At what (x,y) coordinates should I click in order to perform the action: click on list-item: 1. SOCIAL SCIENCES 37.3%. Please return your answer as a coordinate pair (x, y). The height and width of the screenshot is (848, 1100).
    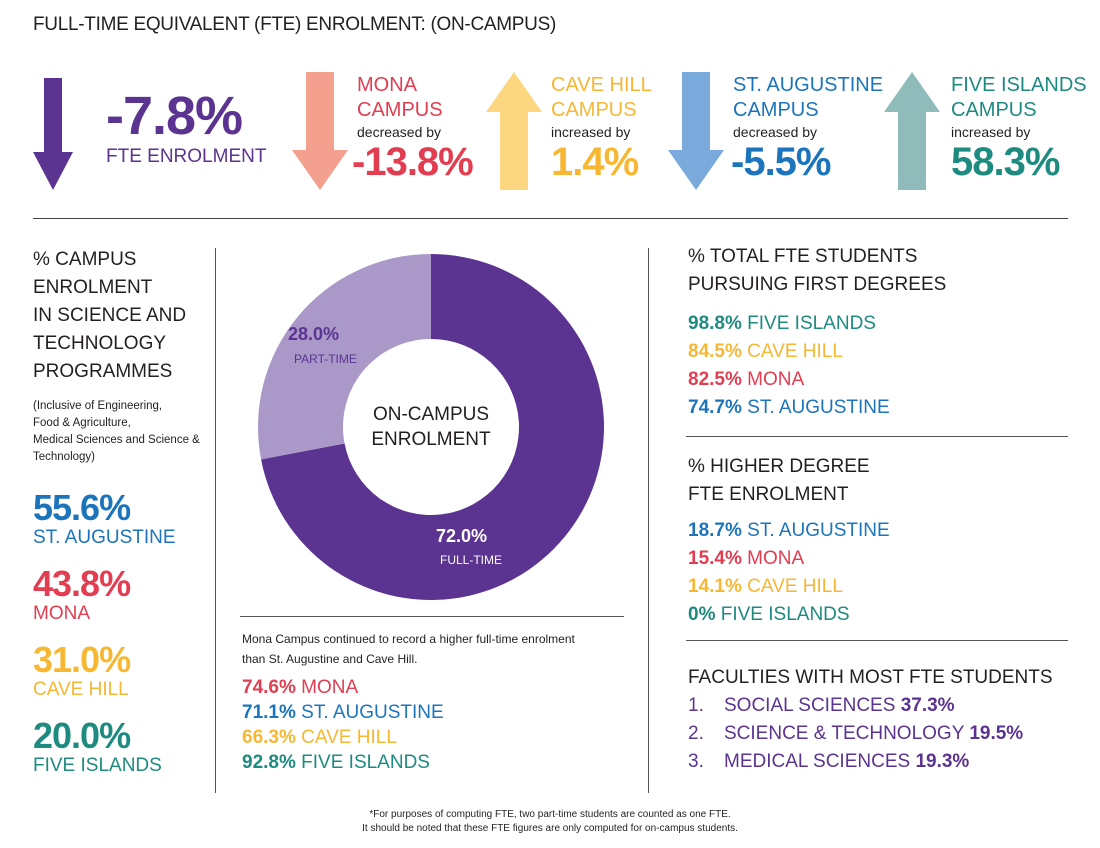
    Looking at the image, I should click on (855, 706).